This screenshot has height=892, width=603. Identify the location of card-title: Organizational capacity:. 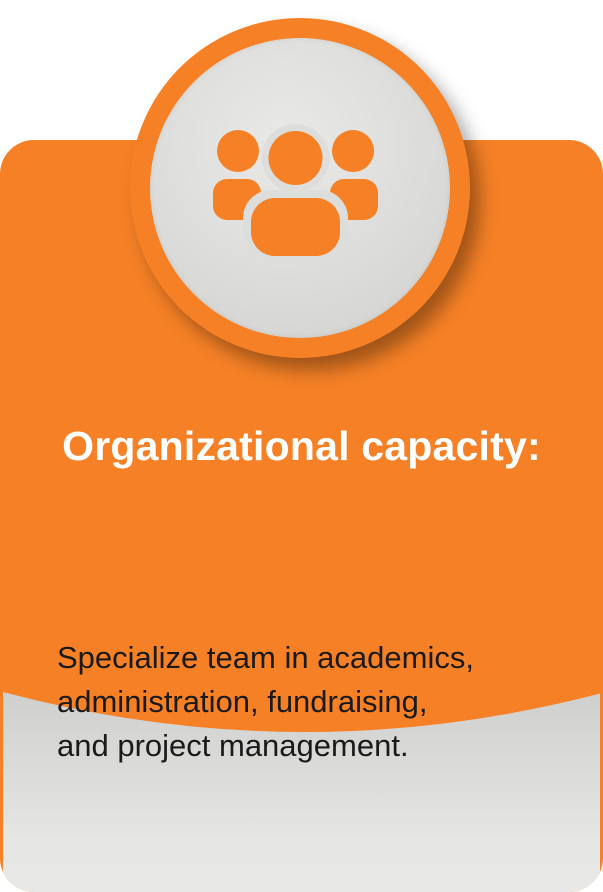
(301, 446).